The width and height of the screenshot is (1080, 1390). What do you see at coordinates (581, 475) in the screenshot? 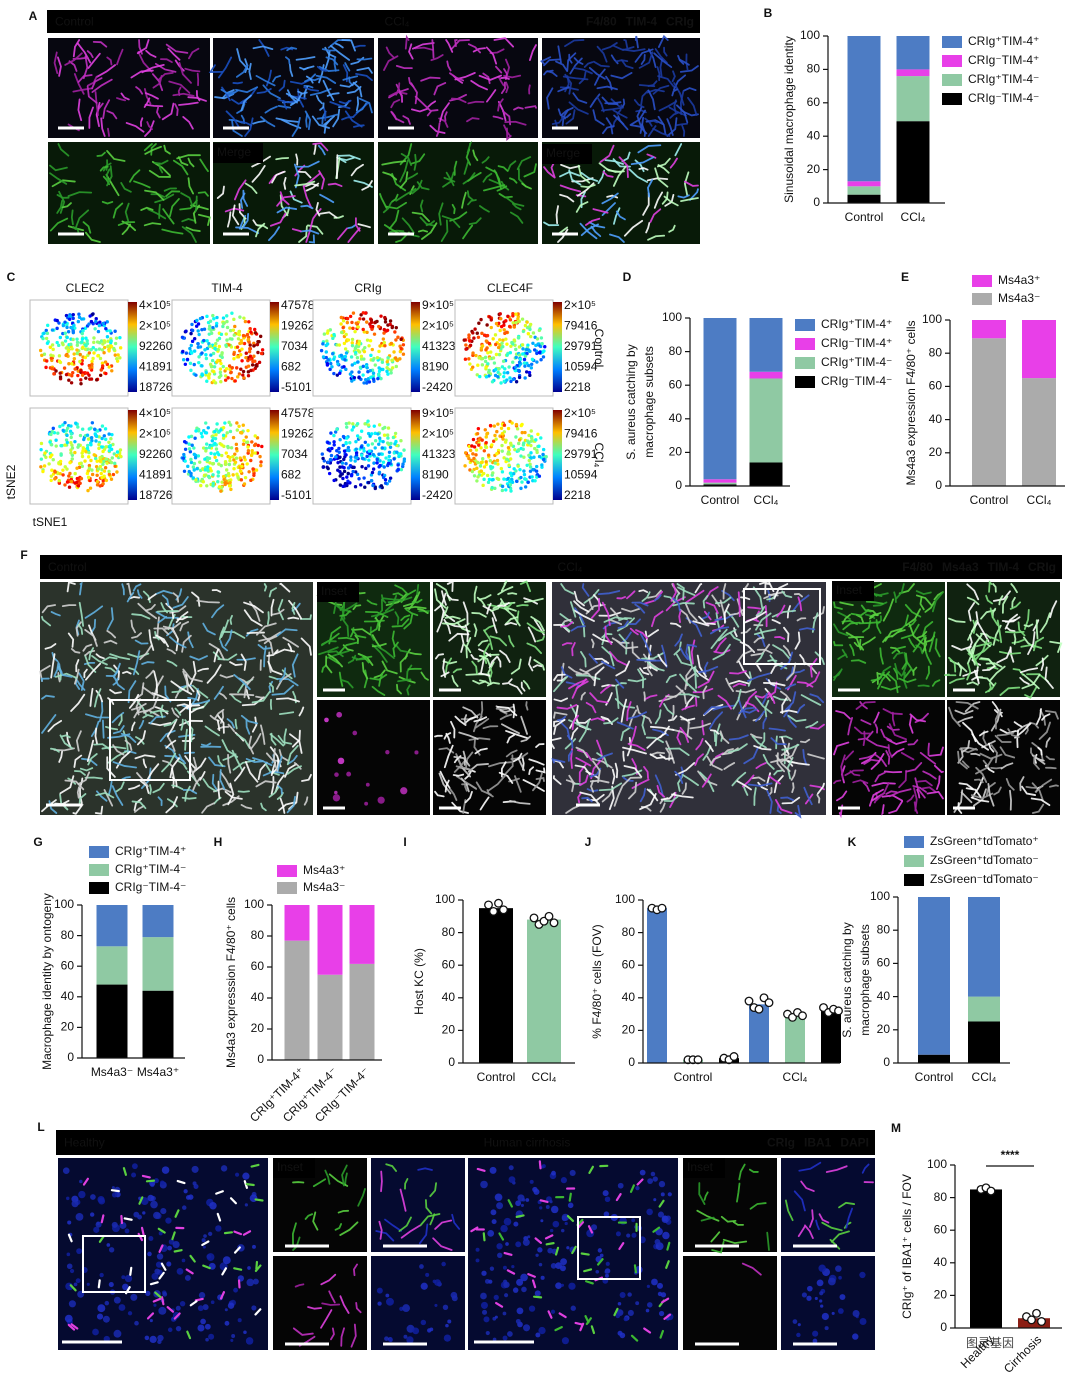
I see `colorbar-label: 10594` at bounding box center [581, 475].